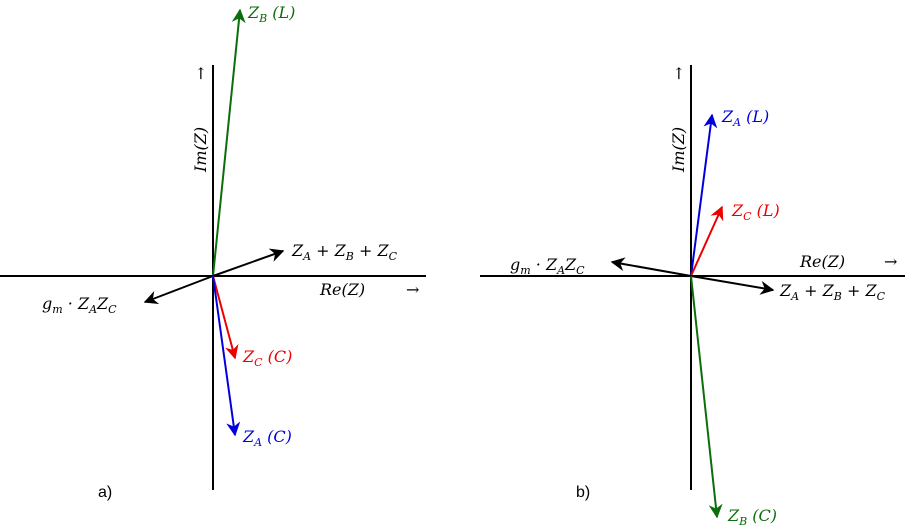 The image size is (910, 527). I want to click on vector-label: ZA (L), so click(745, 118).